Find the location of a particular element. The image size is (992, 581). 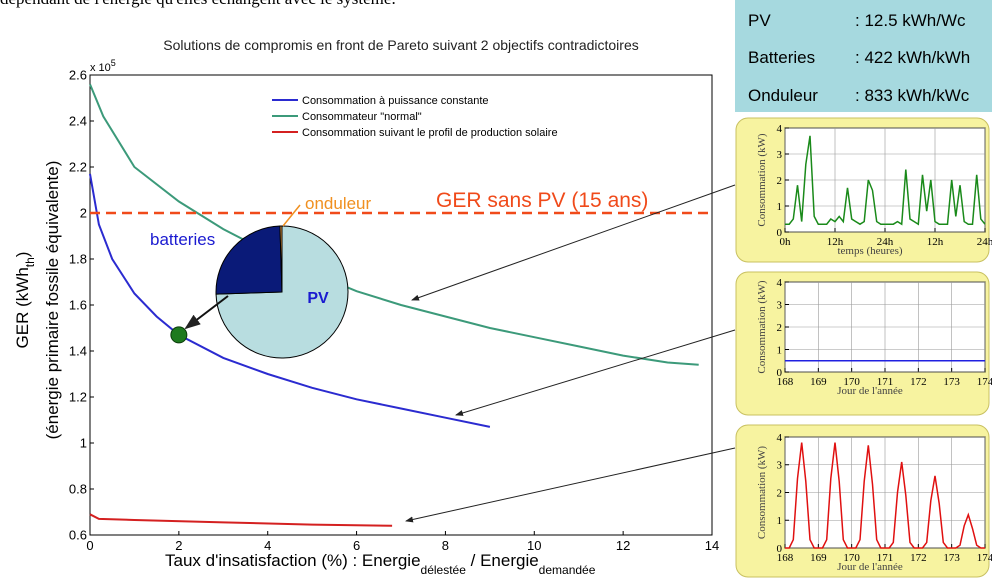

x-tick-label: 14 is located at coordinates (712, 545).